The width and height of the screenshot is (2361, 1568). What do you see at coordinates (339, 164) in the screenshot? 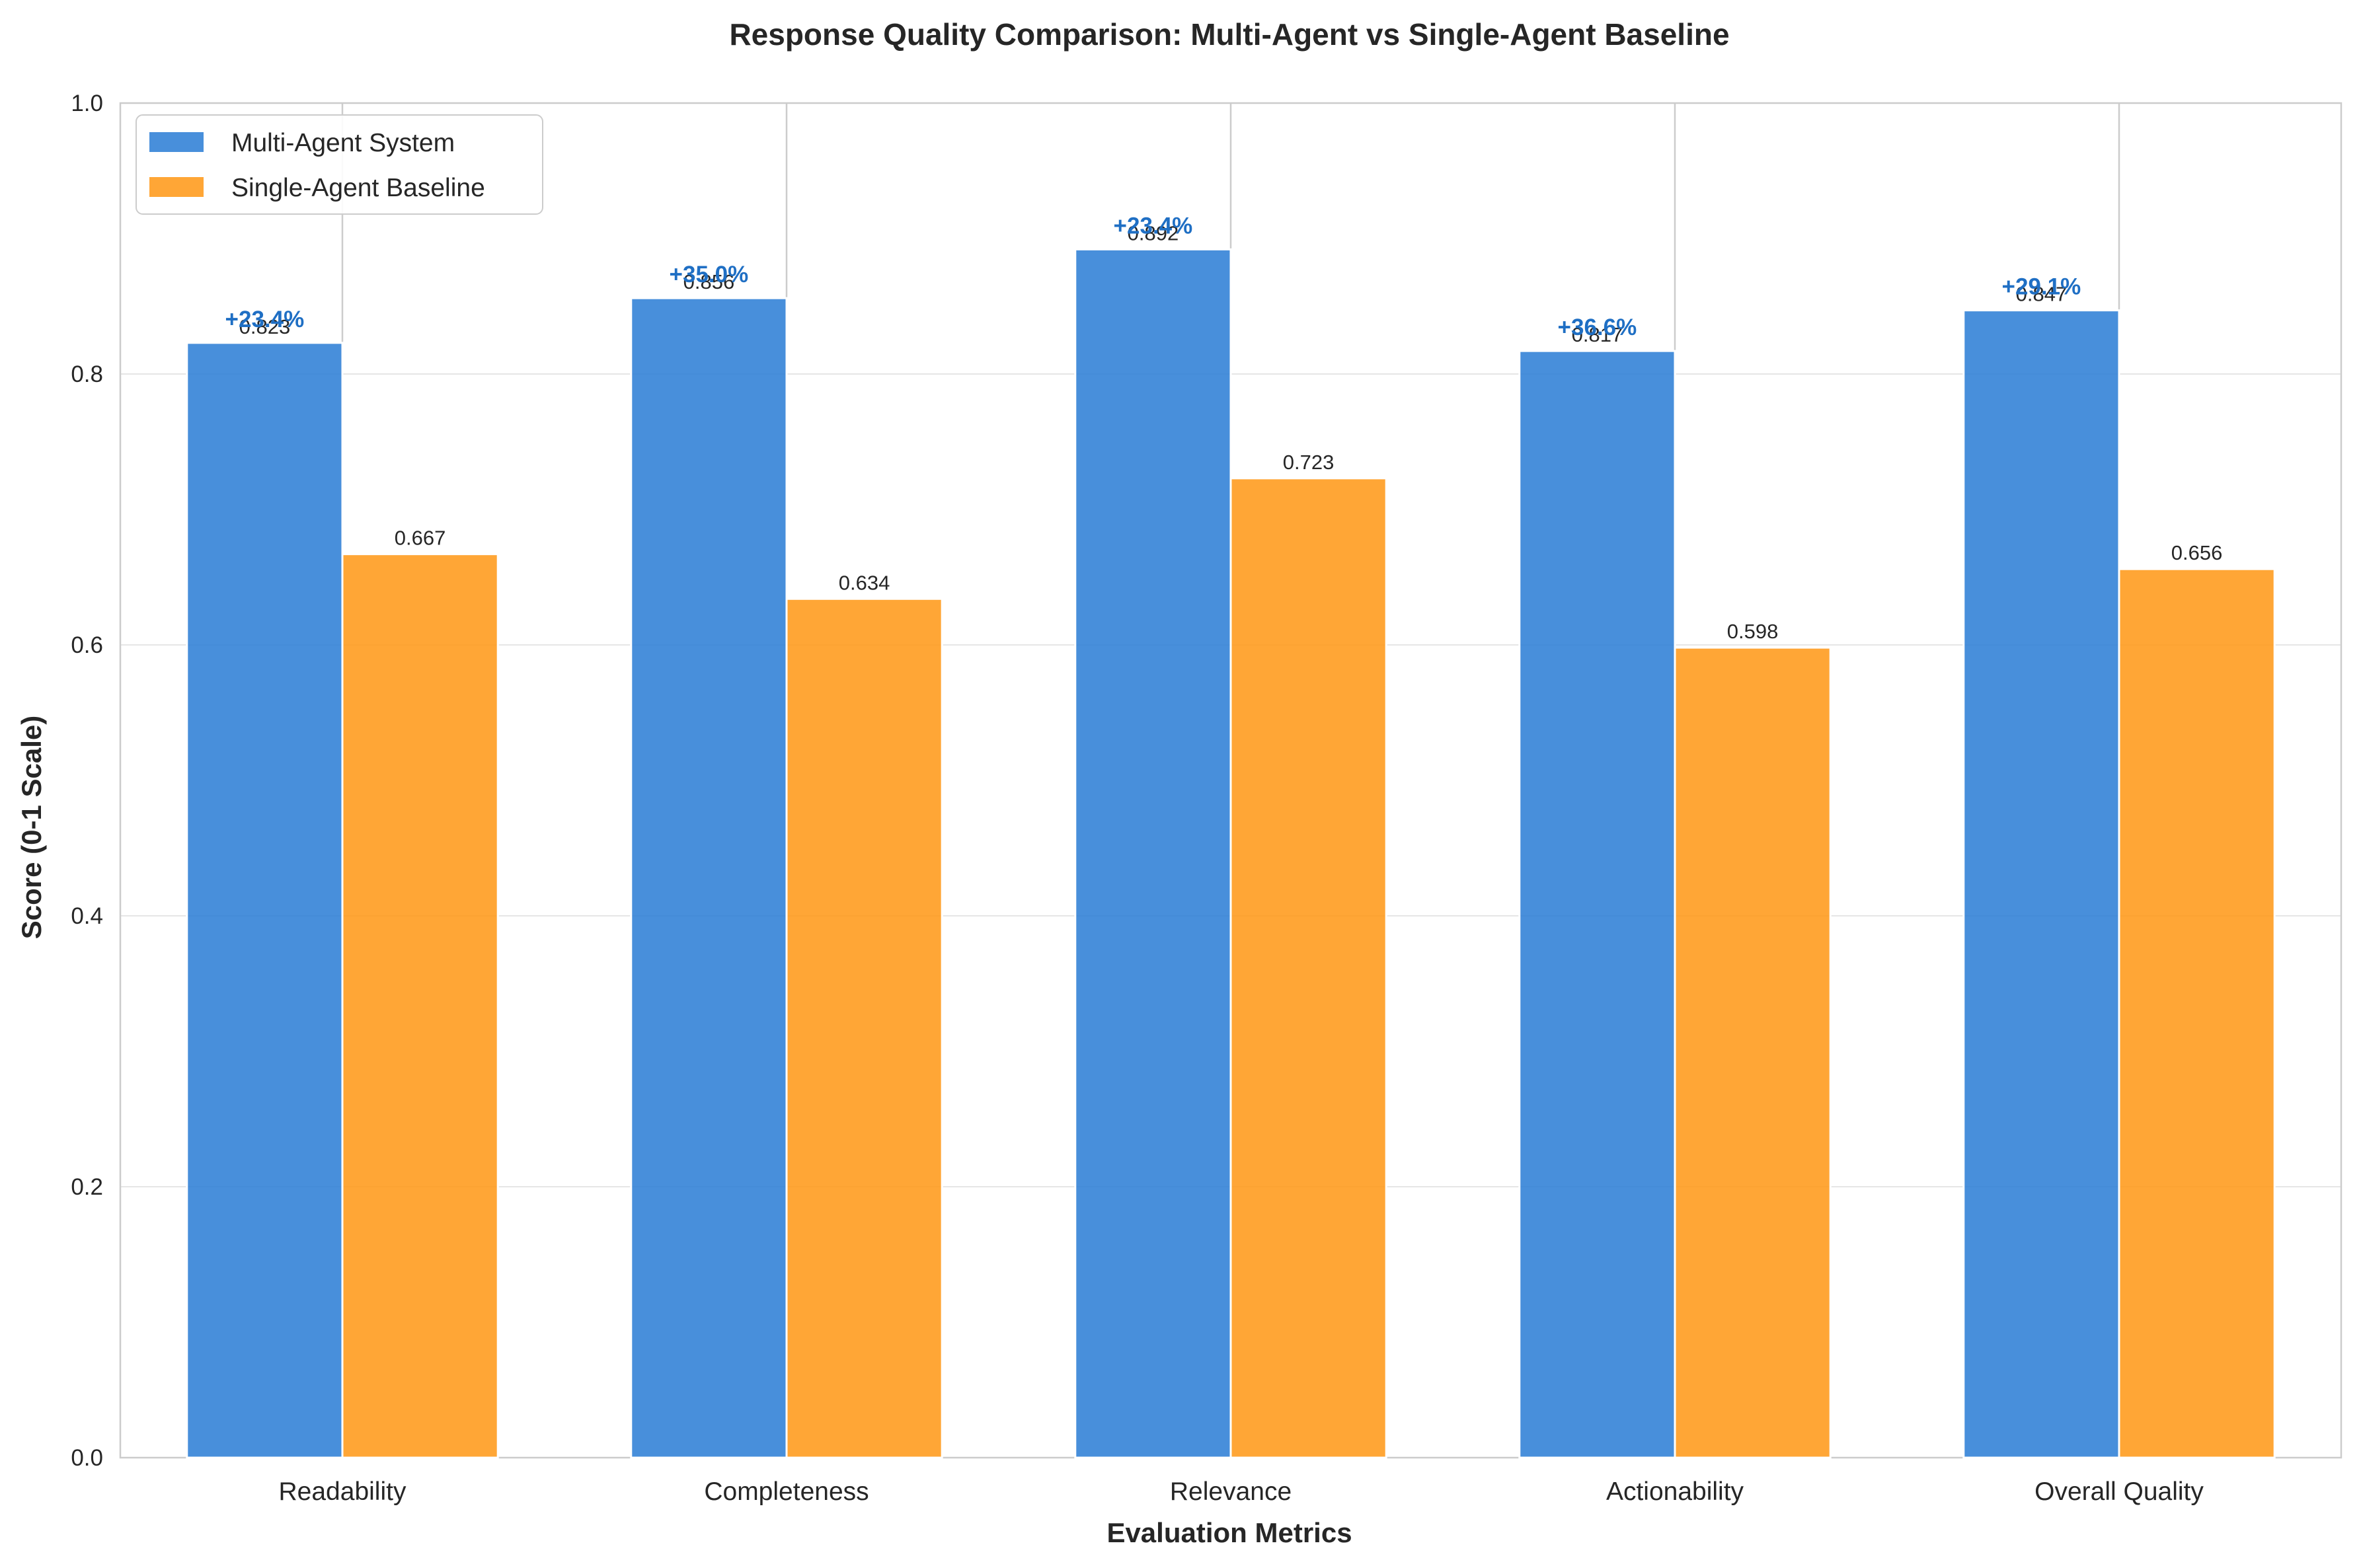
I see `legend: Multi-Agent System Single-Agent Baseline` at bounding box center [339, 164].